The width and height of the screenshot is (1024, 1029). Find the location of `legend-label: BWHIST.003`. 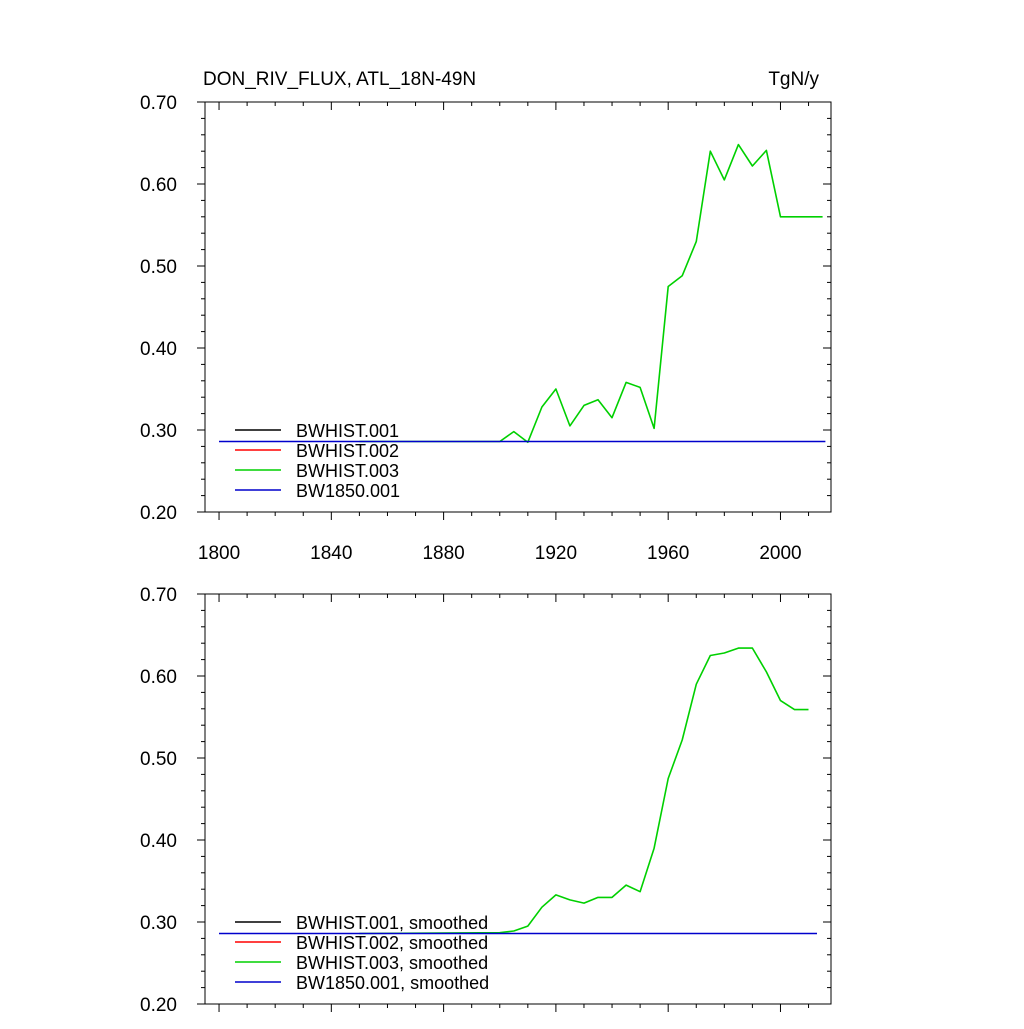

legend-label: BWHIST.003 is located at coordinates (347, 471).